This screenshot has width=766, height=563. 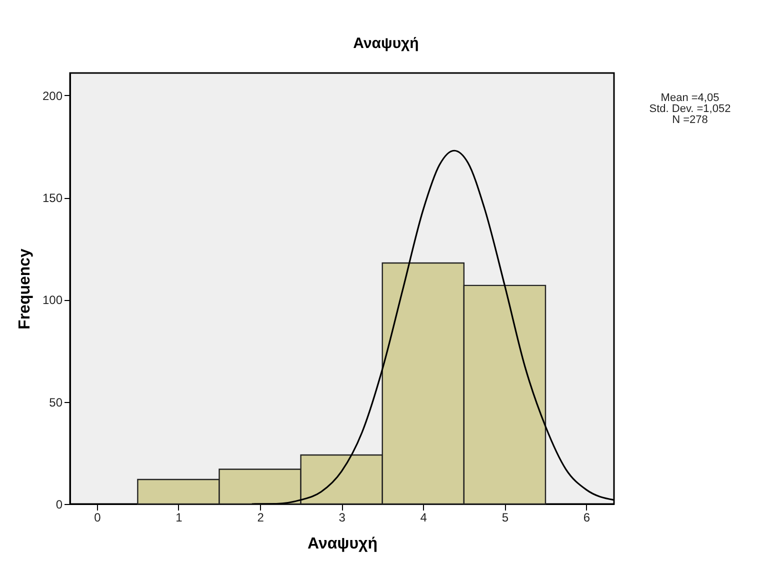 I want to click on x-tick-label: 0, so click(x=98, y=517).